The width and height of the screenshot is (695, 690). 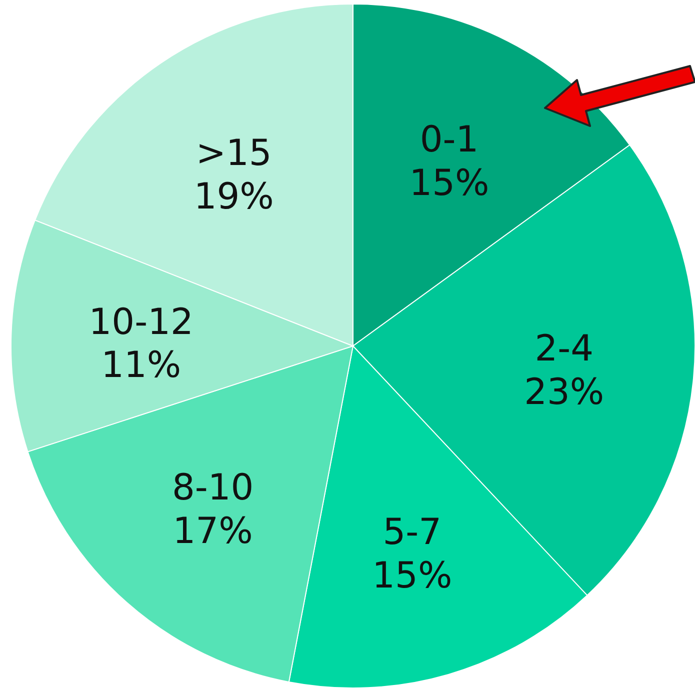 What do you see at coordinates (234, 153) in the screenshot?
I see `slice-label: >15` at bounding box center [234, 153].